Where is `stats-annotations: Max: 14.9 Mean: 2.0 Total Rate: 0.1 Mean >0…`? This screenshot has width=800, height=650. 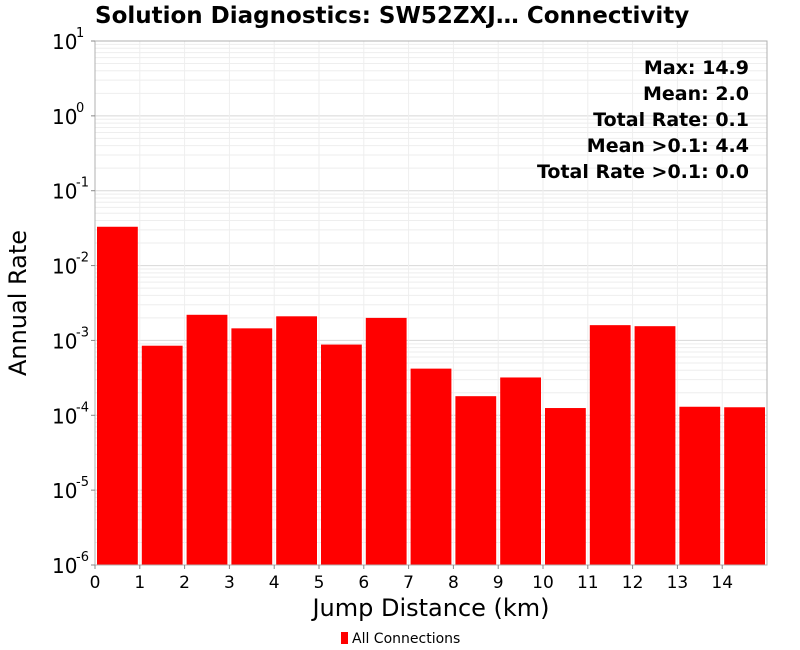 stats-annotations: Max: 14.9 Mean: 2.0 Total Rate: 0.1 Mean >0… is located at coordinates (643, 120).